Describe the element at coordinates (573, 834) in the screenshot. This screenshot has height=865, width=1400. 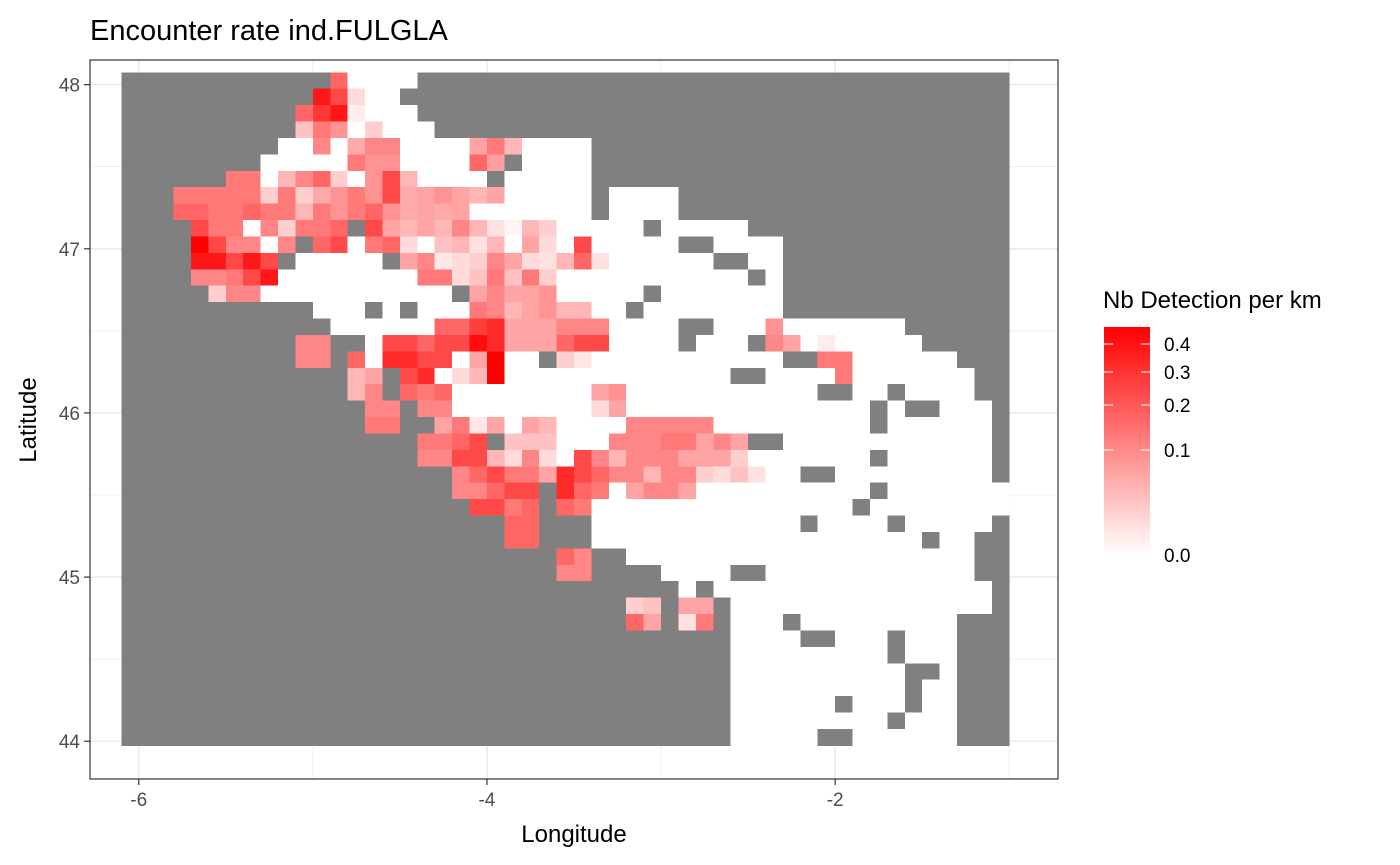
I see `x-axis-title: Longitude` at that location.